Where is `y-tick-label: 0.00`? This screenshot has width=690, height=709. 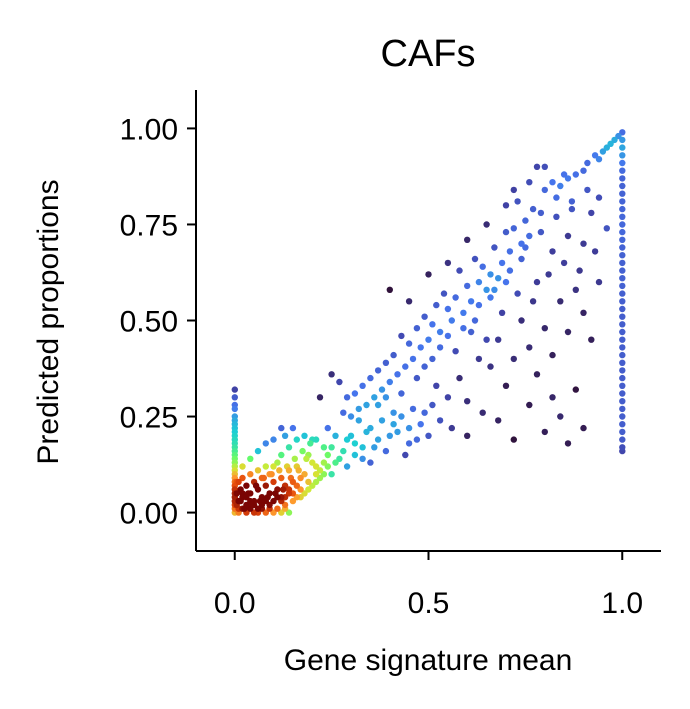
y-tick-label: 0.00 is located at coordinates (149, 514).